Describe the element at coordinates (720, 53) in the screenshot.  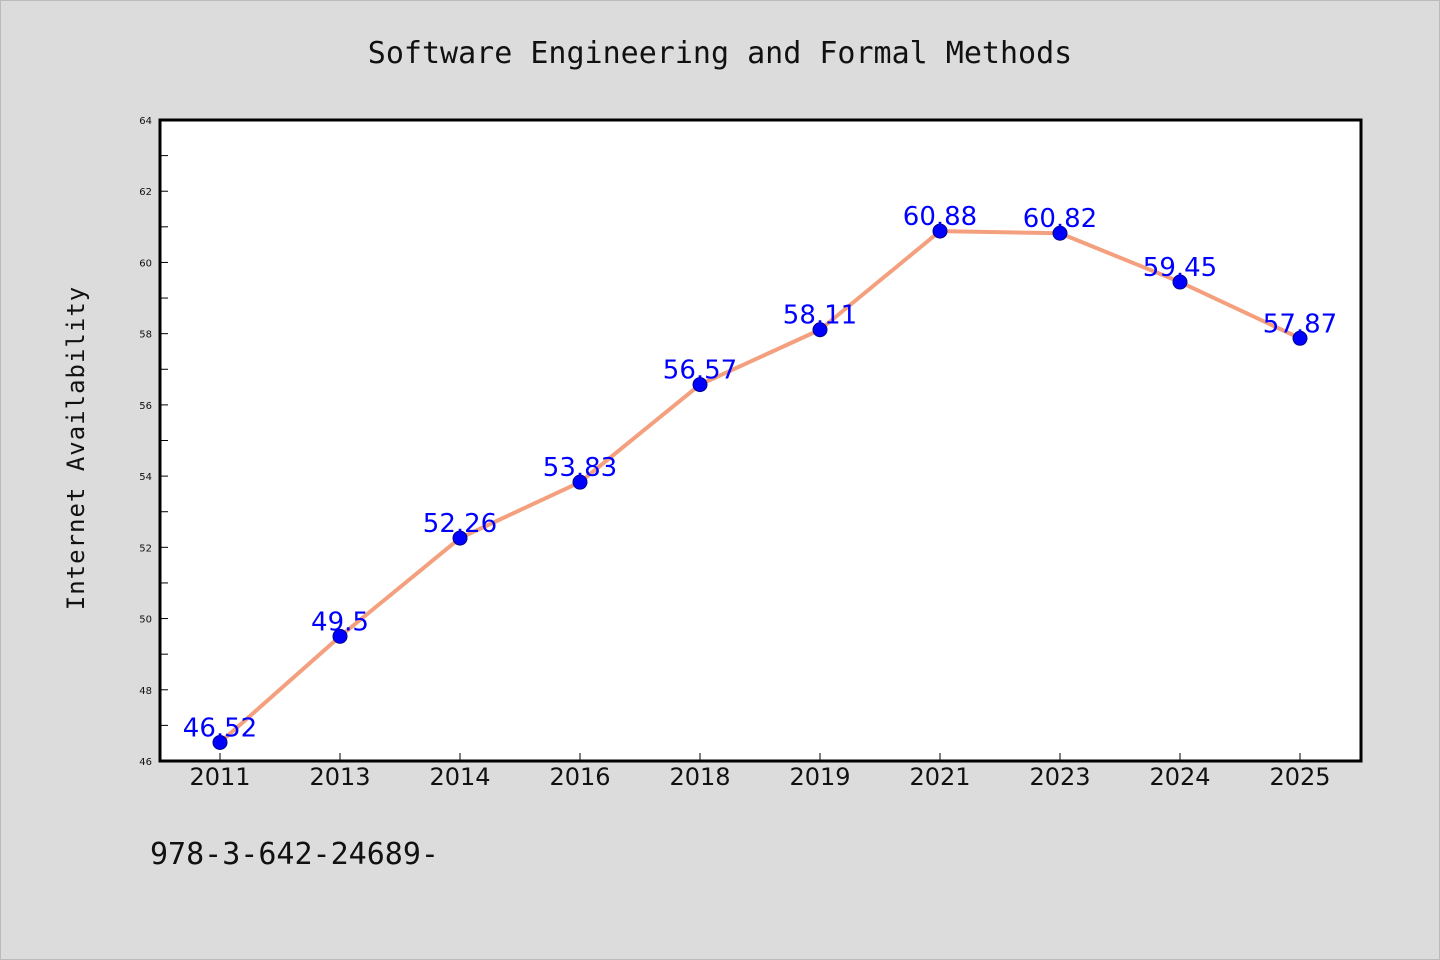
I see `chart-title: Software Engineering and Formal Methods` at that location.